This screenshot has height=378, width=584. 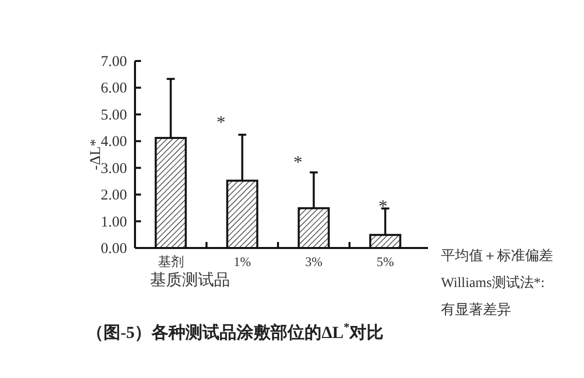 I want to click on text: 基质测试品, so click(x=190, y=280).